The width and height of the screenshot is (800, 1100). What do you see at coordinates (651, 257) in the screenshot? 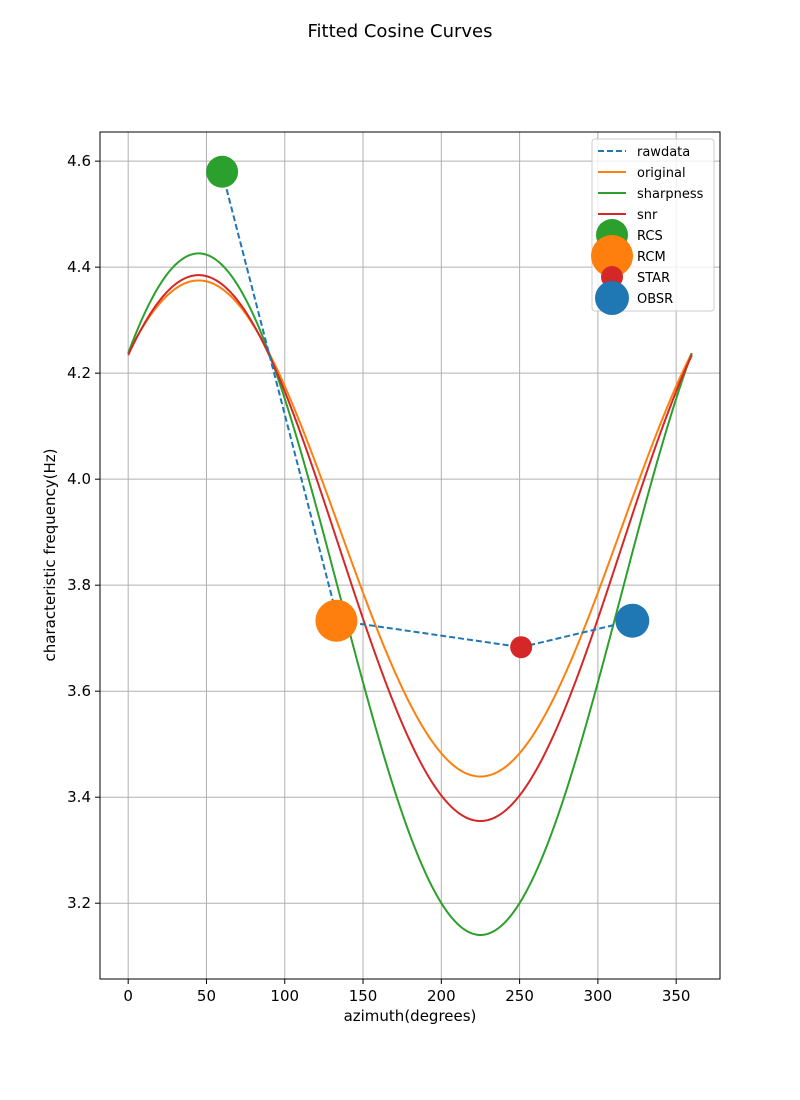
I see `legend-label-RCM: RCM` at bounding box center [651, 257].